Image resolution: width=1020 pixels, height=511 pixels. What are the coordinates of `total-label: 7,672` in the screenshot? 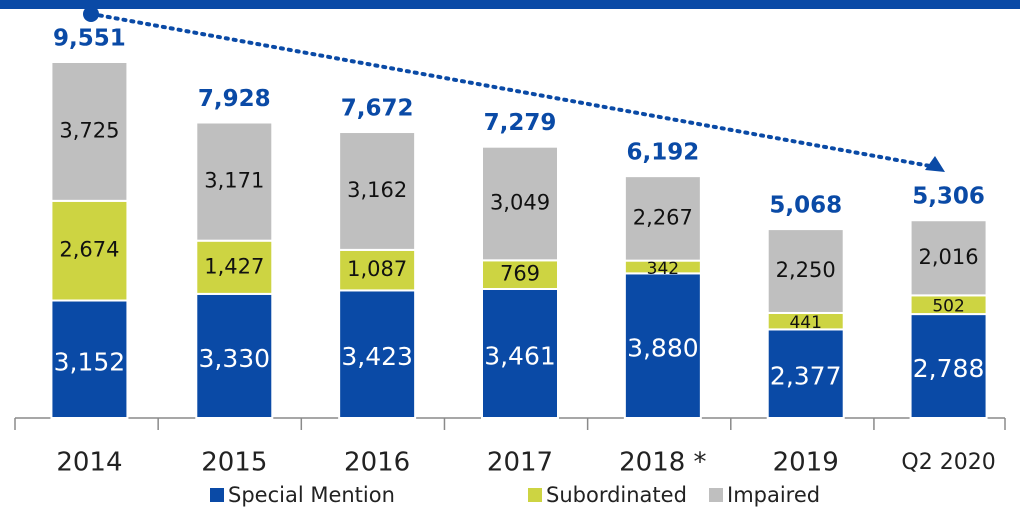 It's located at (377, 109).